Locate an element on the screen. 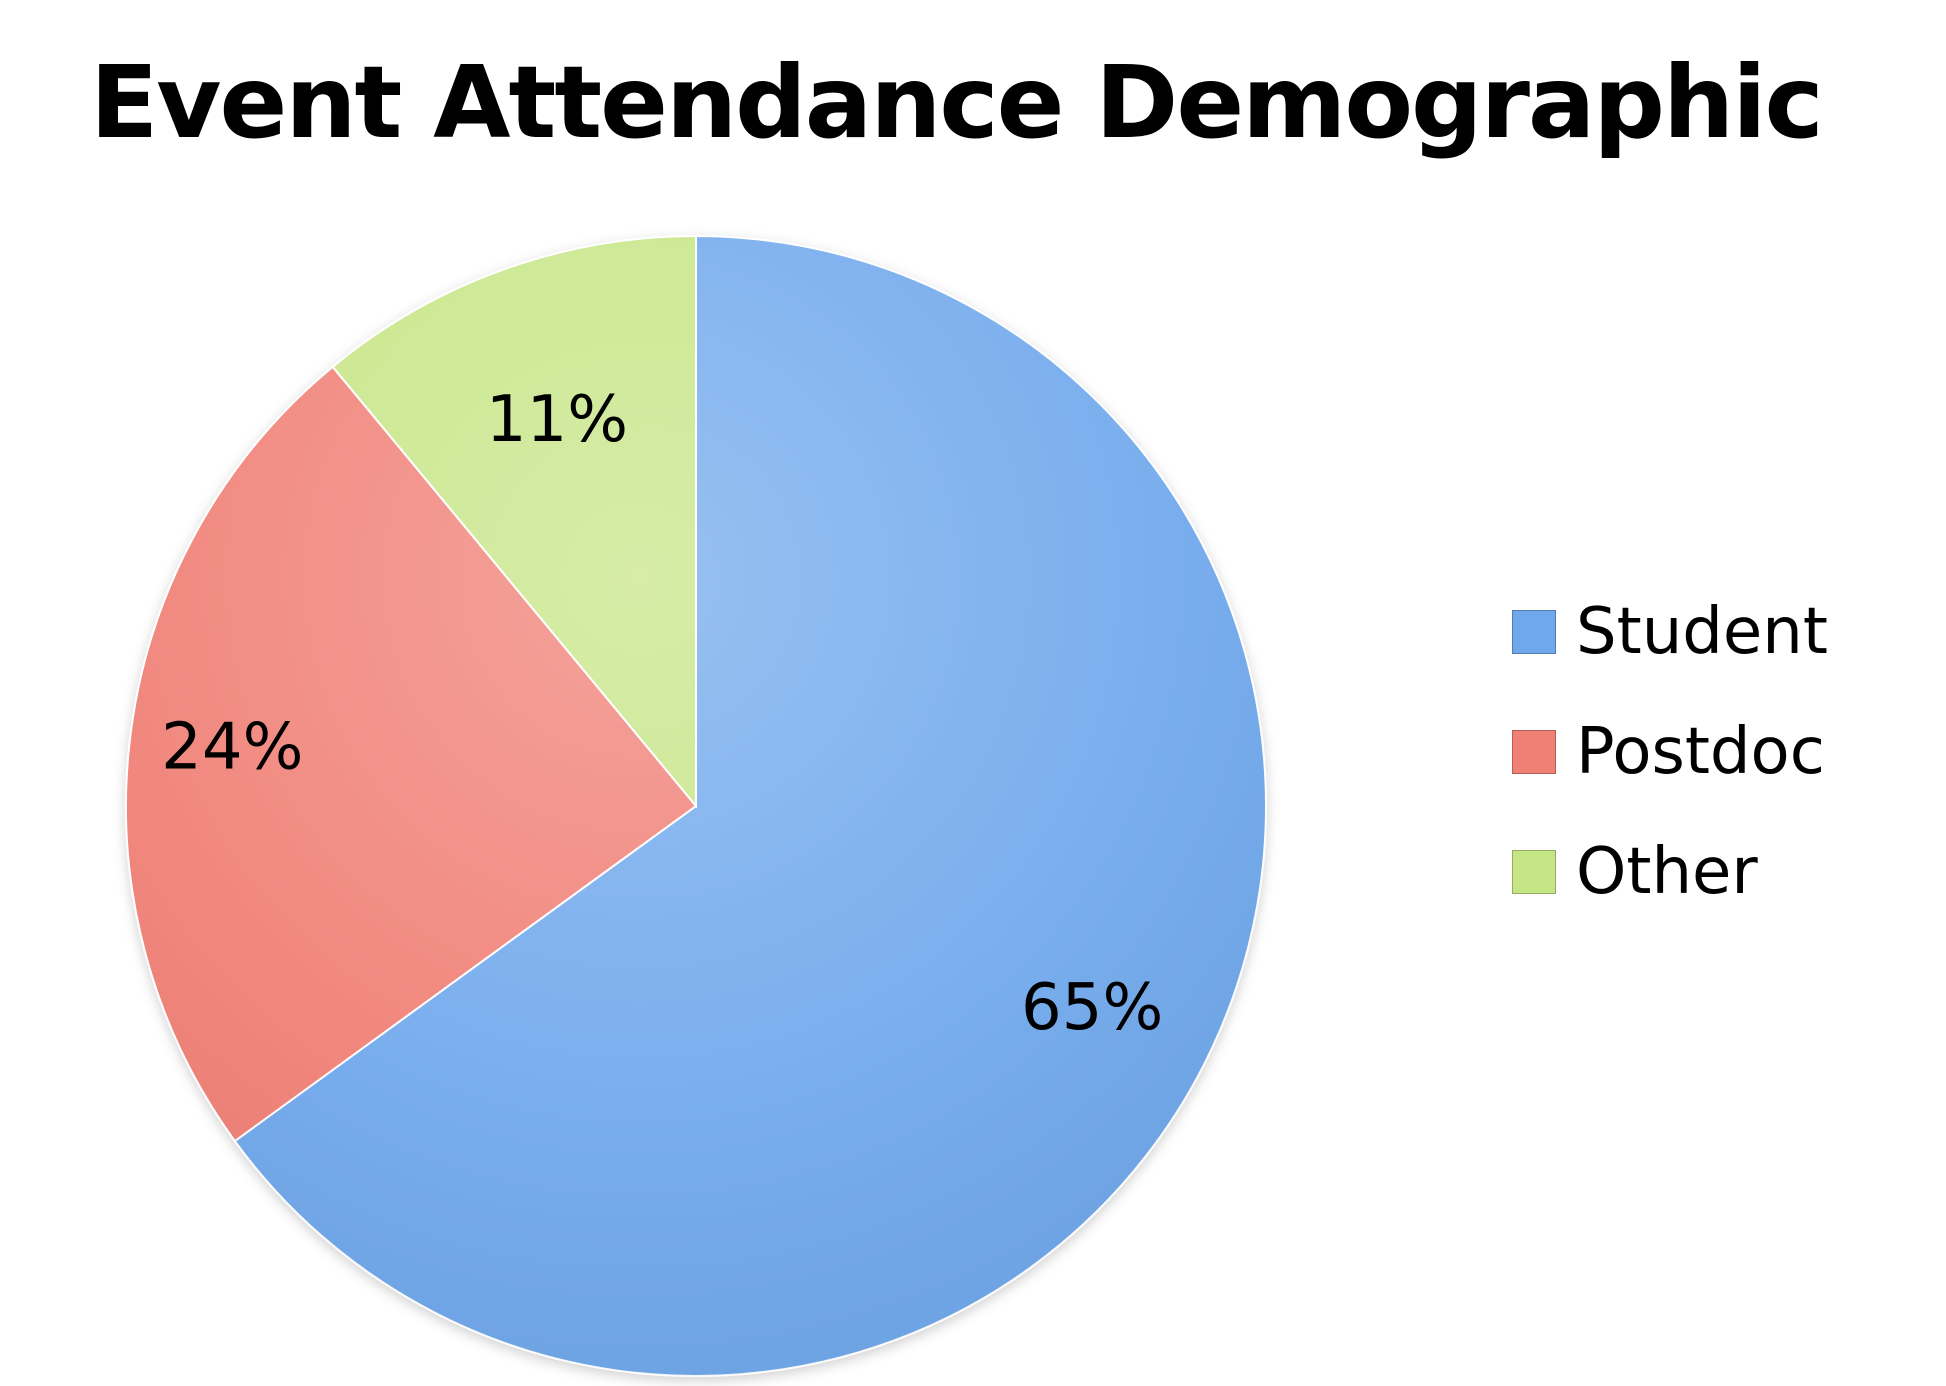 The image size is (1946, 1386). legend-swatch-other is located at coordinates (1534, 872).